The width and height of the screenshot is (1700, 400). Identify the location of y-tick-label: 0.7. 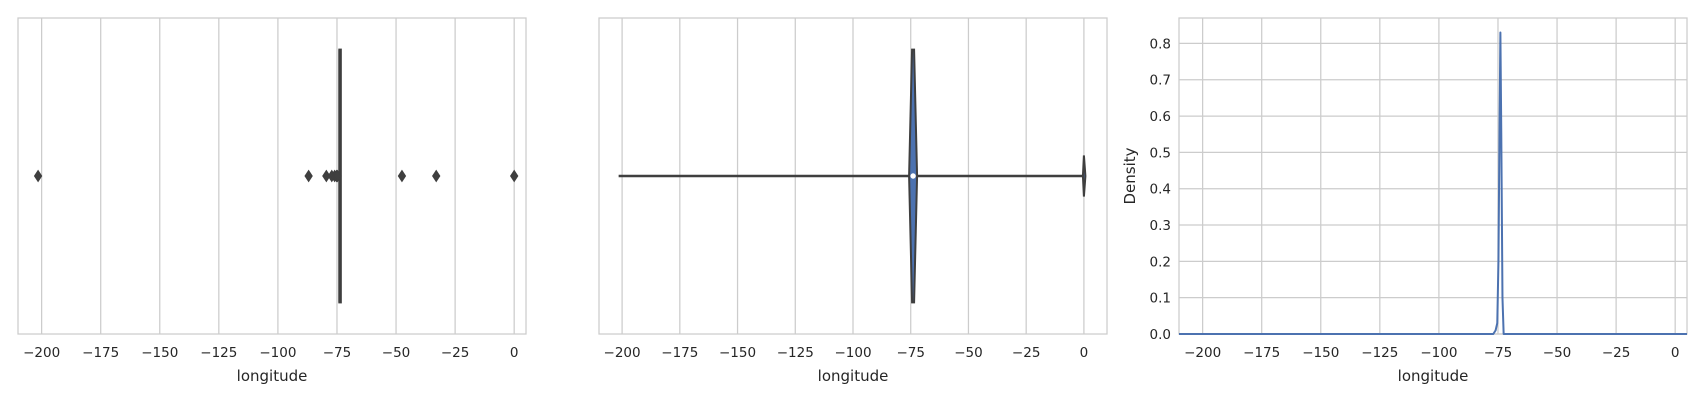
(1160, 81).